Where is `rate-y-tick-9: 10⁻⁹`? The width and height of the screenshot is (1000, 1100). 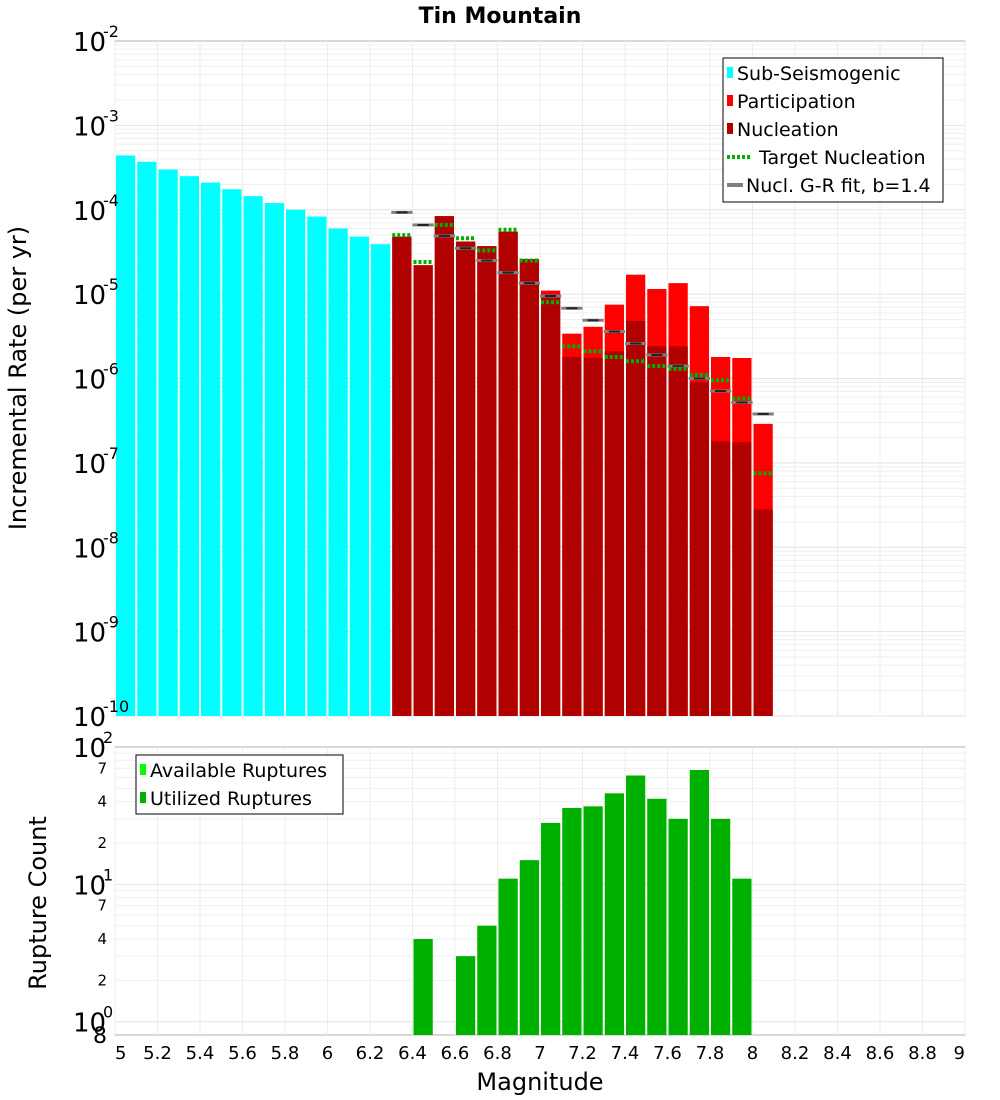 rate-y-tick-9: 10⁻⁹ is located at coordinates (96, 631).